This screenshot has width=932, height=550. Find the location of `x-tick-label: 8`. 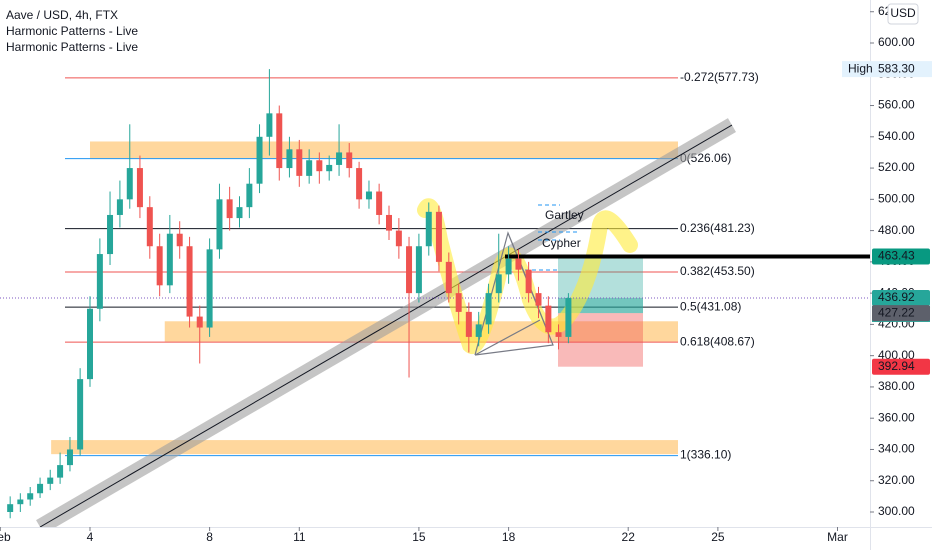

x-tick-label: 8 is located at coordinates (209, 537).